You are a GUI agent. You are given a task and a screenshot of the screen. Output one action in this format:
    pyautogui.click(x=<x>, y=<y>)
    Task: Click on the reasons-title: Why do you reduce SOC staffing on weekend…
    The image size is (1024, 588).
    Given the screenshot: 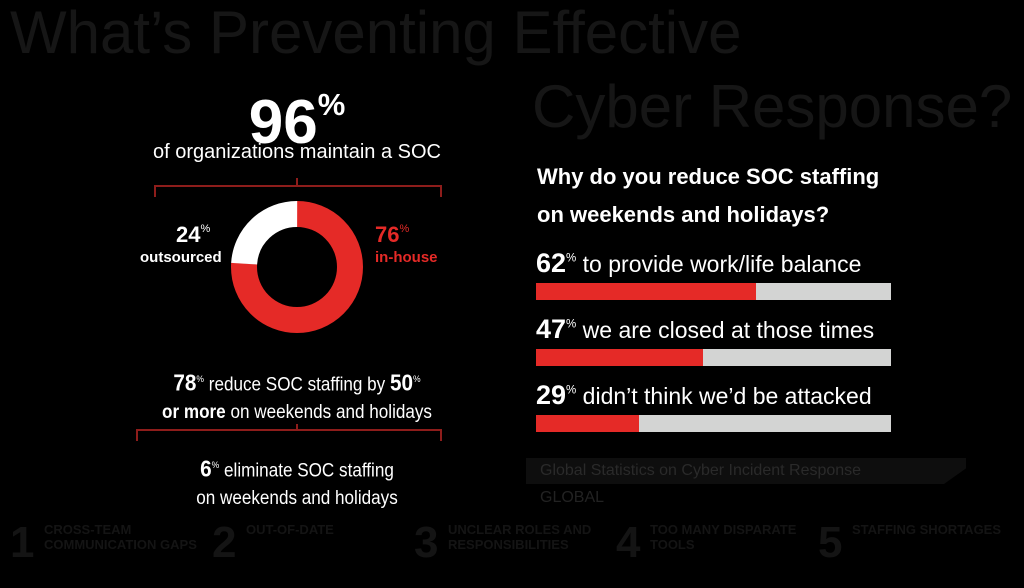 What is the action you would take?
    pyautogui.click(x=708, y=195)
    